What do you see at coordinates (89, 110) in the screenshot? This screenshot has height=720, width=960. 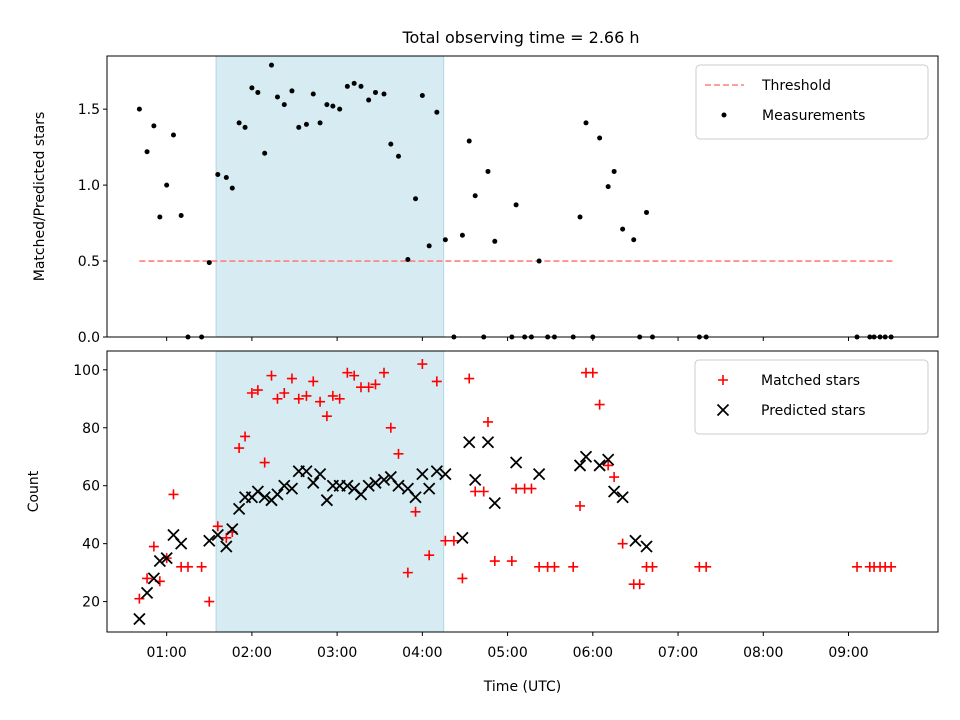 I see `y-tick-label: 1.5` at bounding box center [89, 110].